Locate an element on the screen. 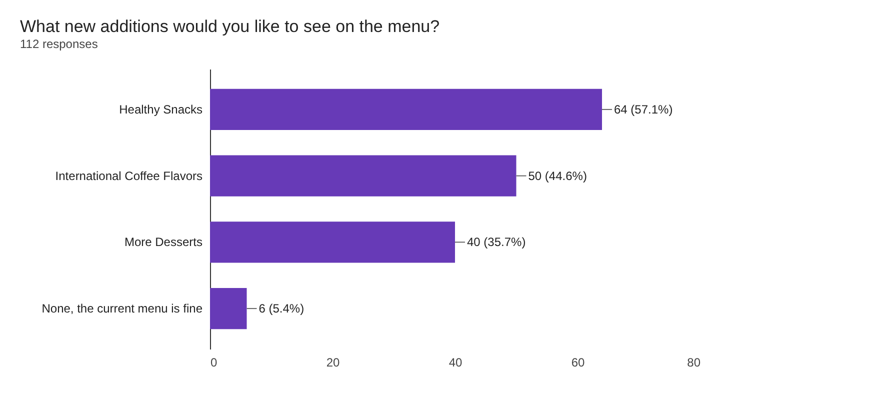  x-tick-label: 0 is located at coordinates (214, 363).